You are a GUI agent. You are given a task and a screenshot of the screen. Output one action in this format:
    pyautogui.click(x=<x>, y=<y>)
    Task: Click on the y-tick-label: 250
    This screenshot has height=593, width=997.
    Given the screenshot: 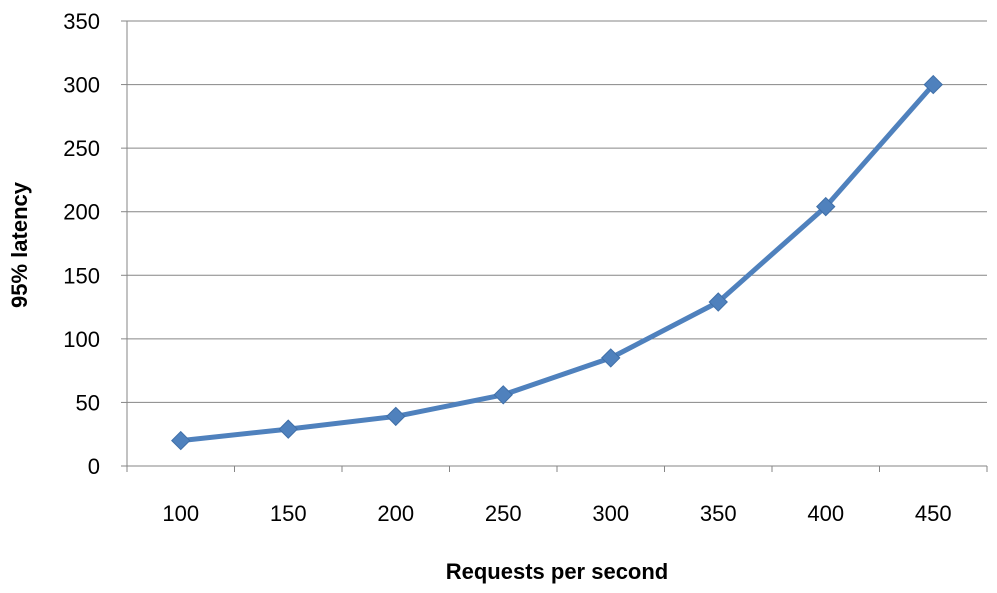 What is the action you would take?
    pyautogui.click(x=81, y=148)
    